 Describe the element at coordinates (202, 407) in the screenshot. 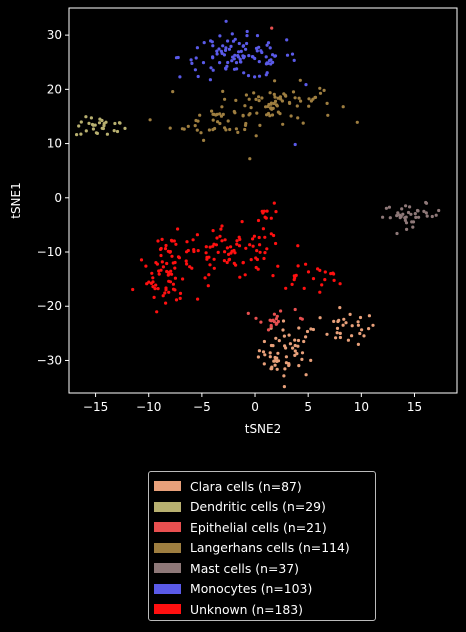

I see `x-tick-label: −5` at that location.